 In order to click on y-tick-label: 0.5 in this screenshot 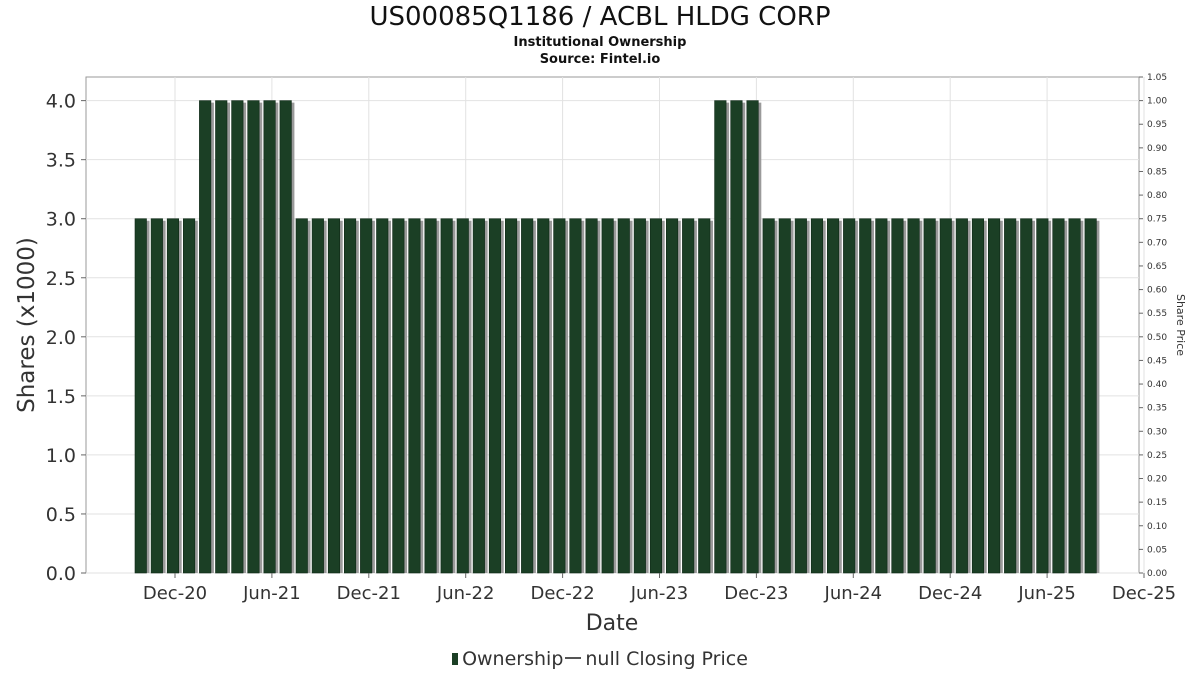, I will do `click(61, 515)`.